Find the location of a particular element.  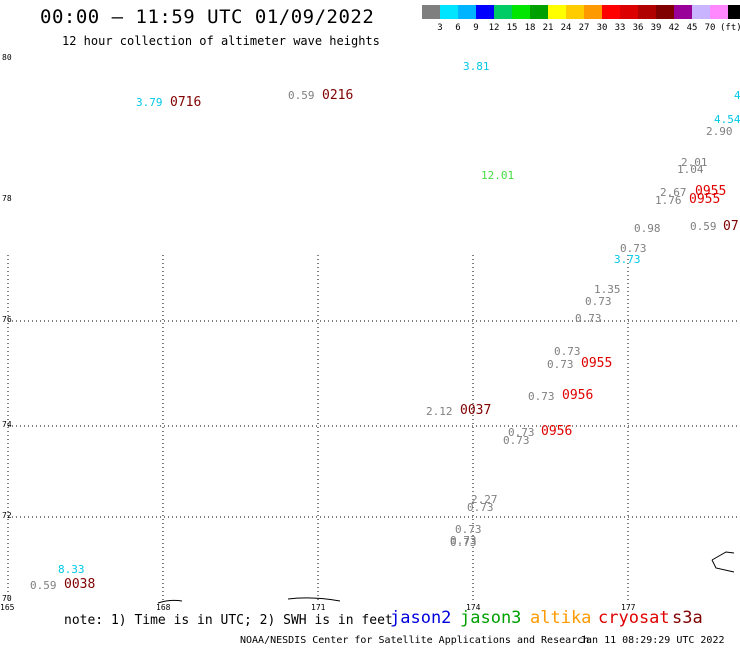

legend-tick-label: 9 is located at coordinates (476, 28).